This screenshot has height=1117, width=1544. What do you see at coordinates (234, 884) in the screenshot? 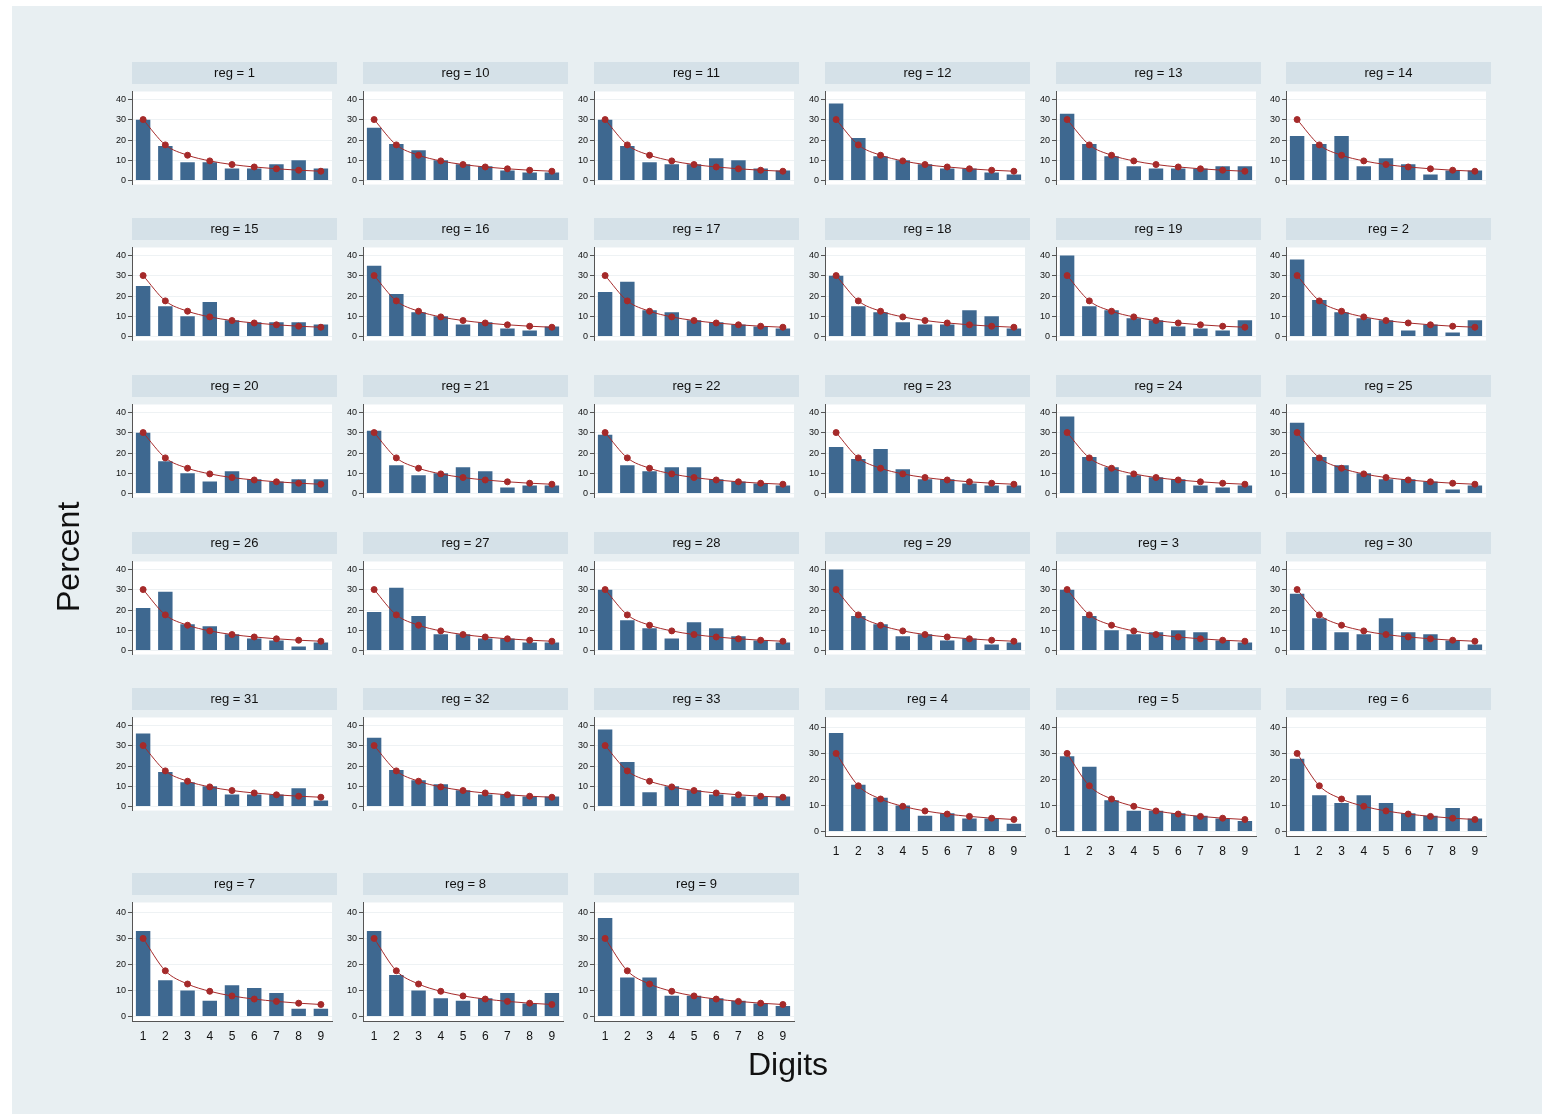
I see `chart-title: reg = 7` at bounding box center [234, 884].